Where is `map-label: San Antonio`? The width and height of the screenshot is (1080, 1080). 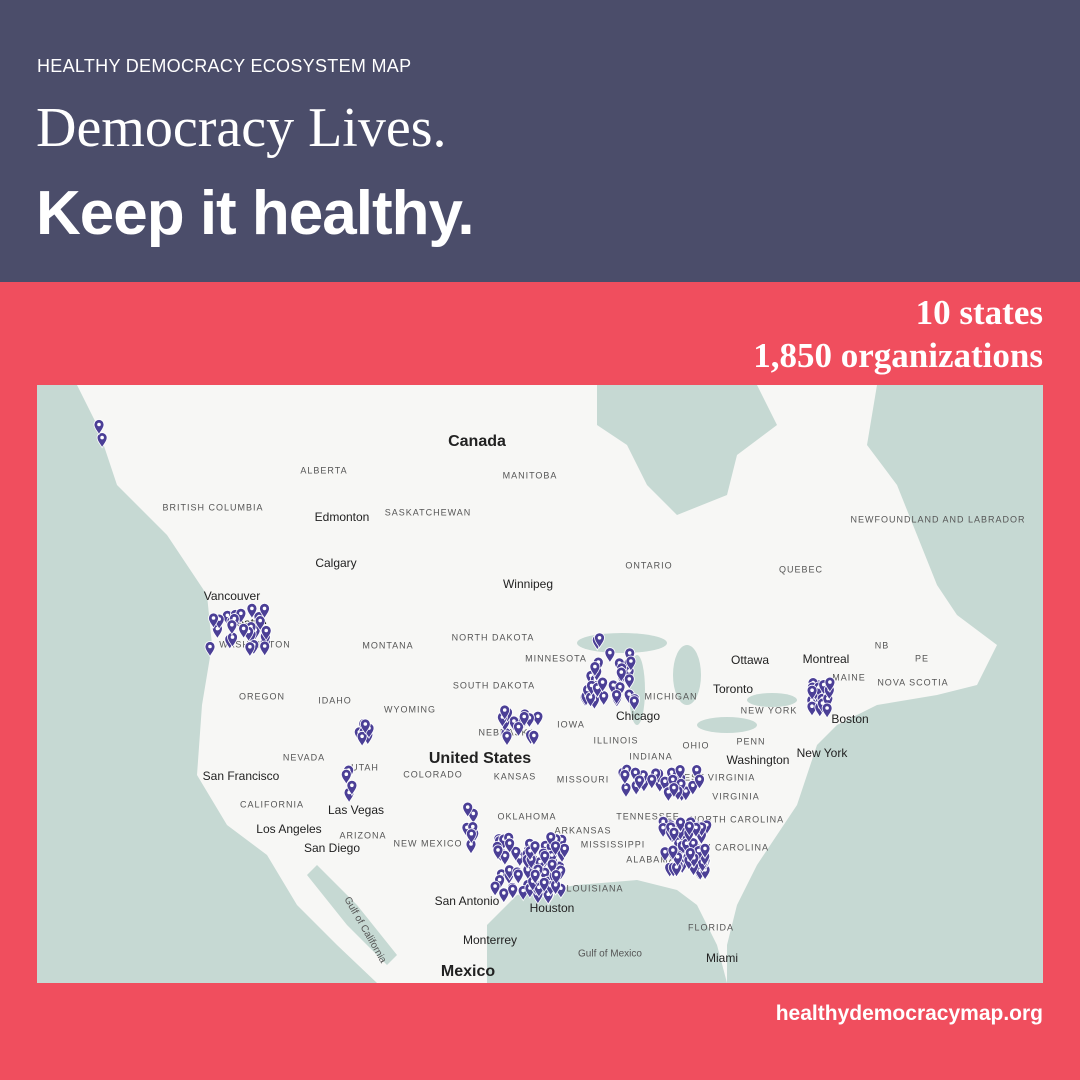 map-label: San Antonio is located at coordinates (467, 901).